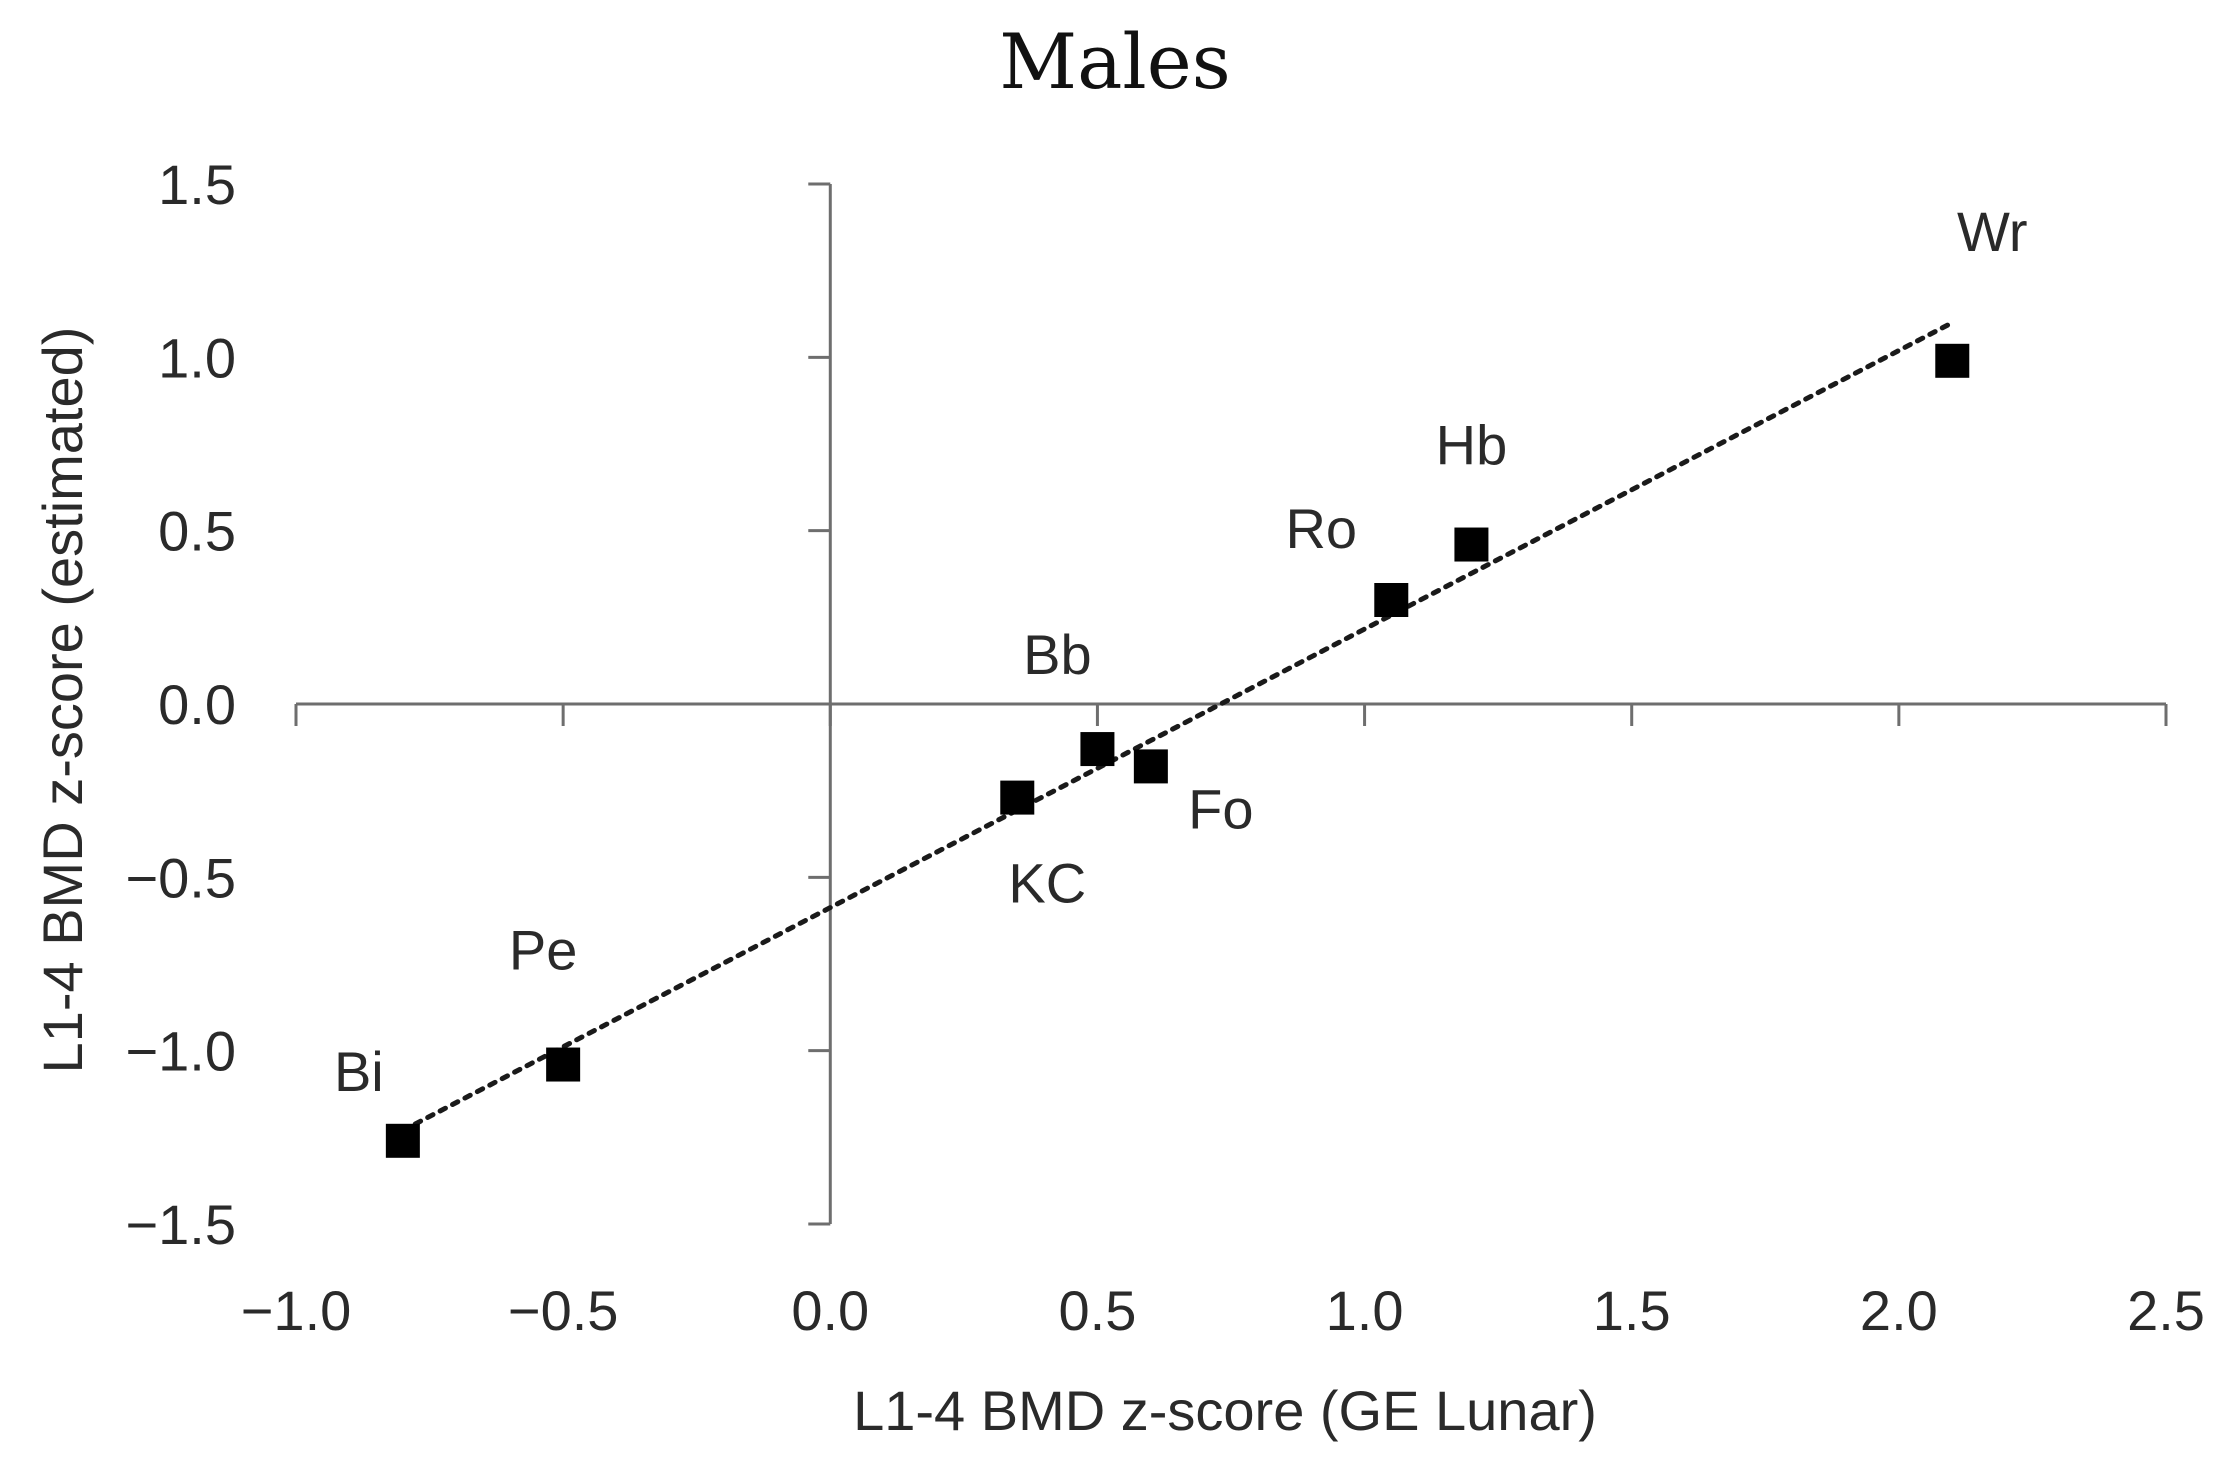 The image size is (2232, 1468). I want to click on data-point-pe, so click(563, 1064).